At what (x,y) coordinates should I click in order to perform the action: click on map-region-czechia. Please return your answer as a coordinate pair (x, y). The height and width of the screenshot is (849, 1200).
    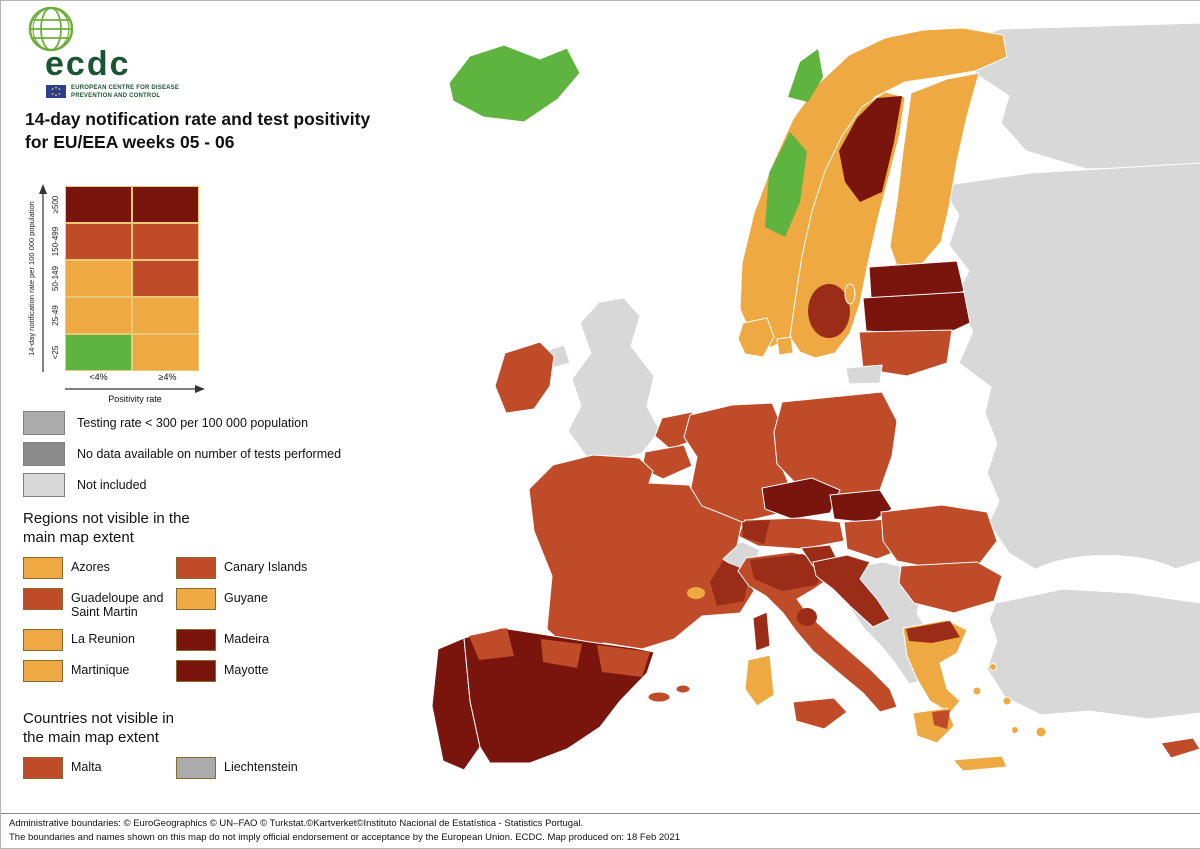
    Looking at the image, I should click on (801, 498).